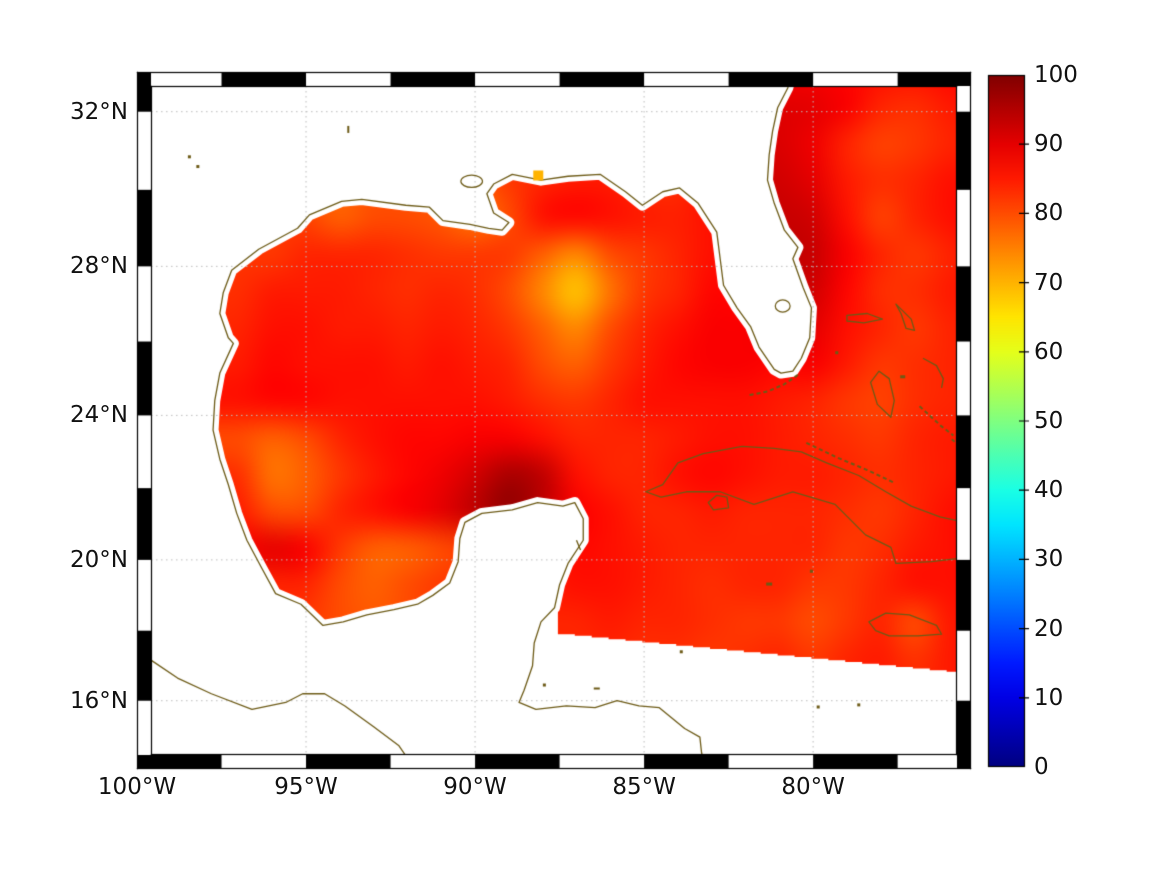 The width and height of the screenshot is (1167, 875). Describe the element at coordinates (813, 787) in the screenshot. I see `x-tick-label: 80°W` at that location.